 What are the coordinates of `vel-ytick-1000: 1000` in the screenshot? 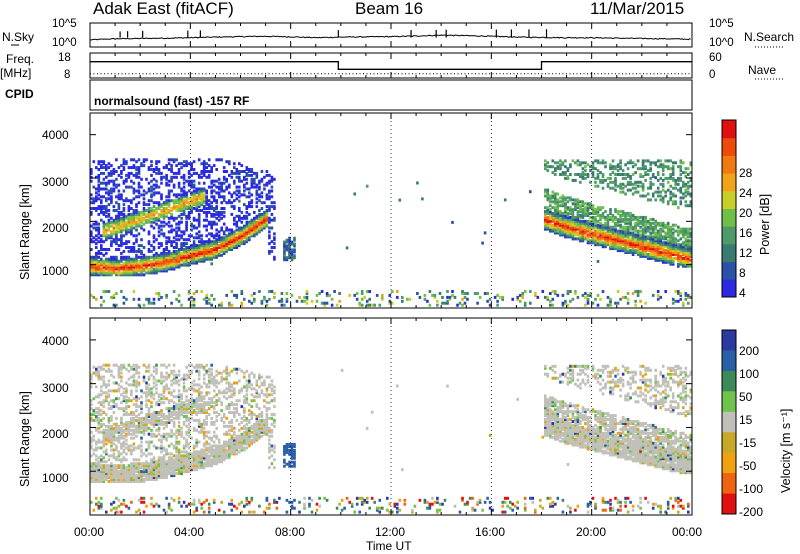 It's located at (55, 478).